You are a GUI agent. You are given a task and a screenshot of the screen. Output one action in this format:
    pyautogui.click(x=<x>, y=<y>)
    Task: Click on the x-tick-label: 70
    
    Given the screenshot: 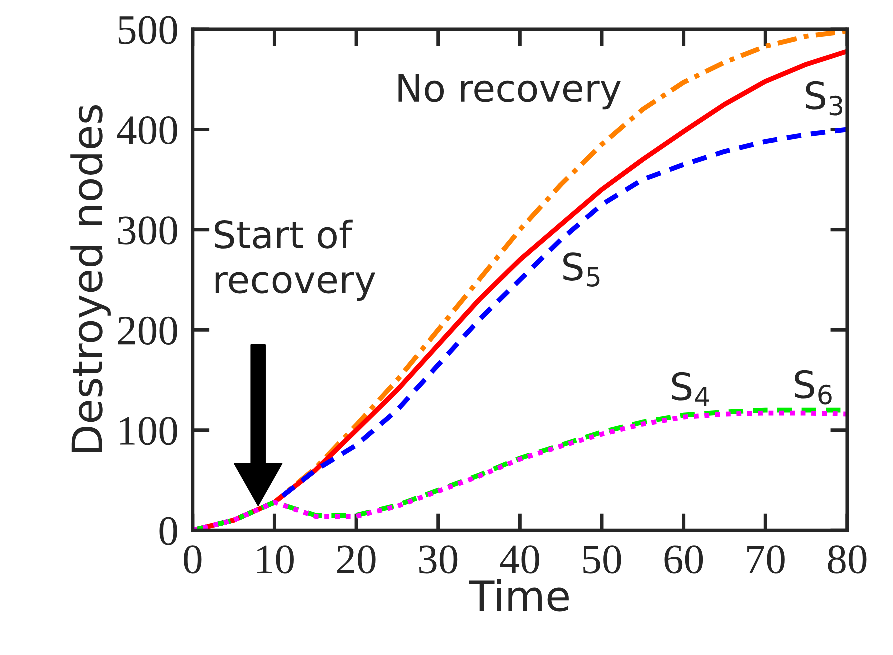 What is the action you would take?
    pyautogui.click(x=766, y=560)
    